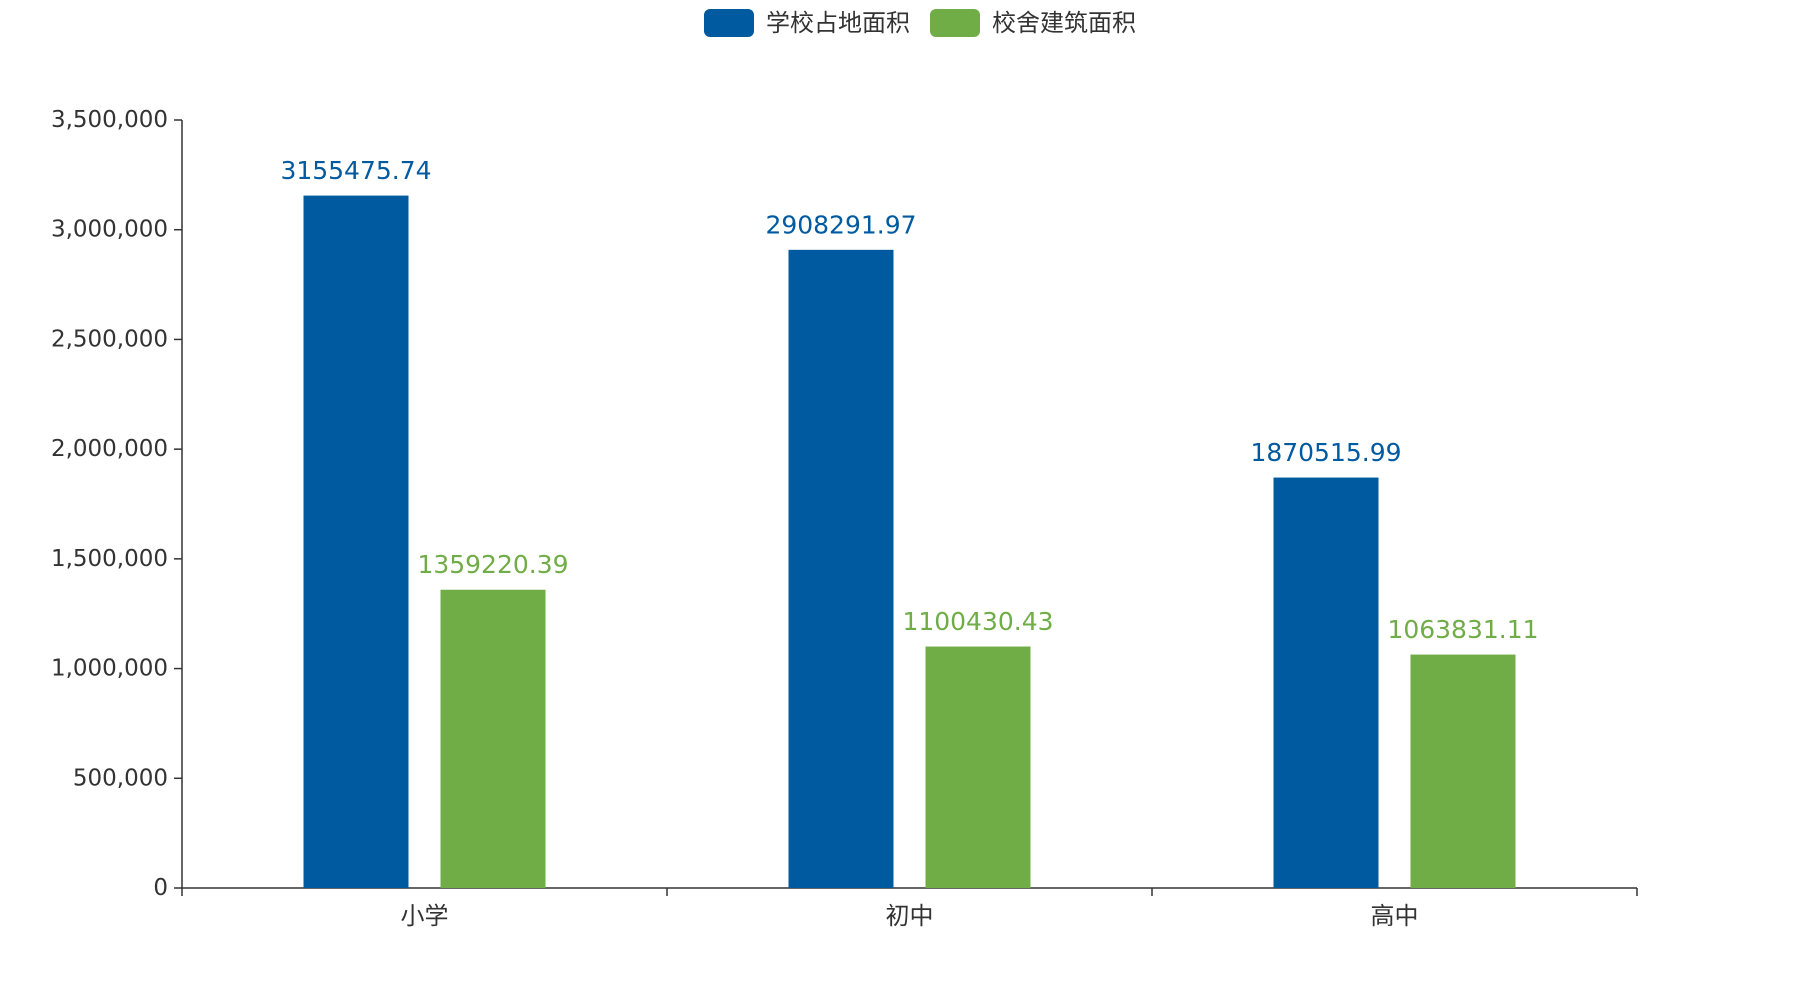  I want to click on data-label: 1870515.99, so click(1325, 452).